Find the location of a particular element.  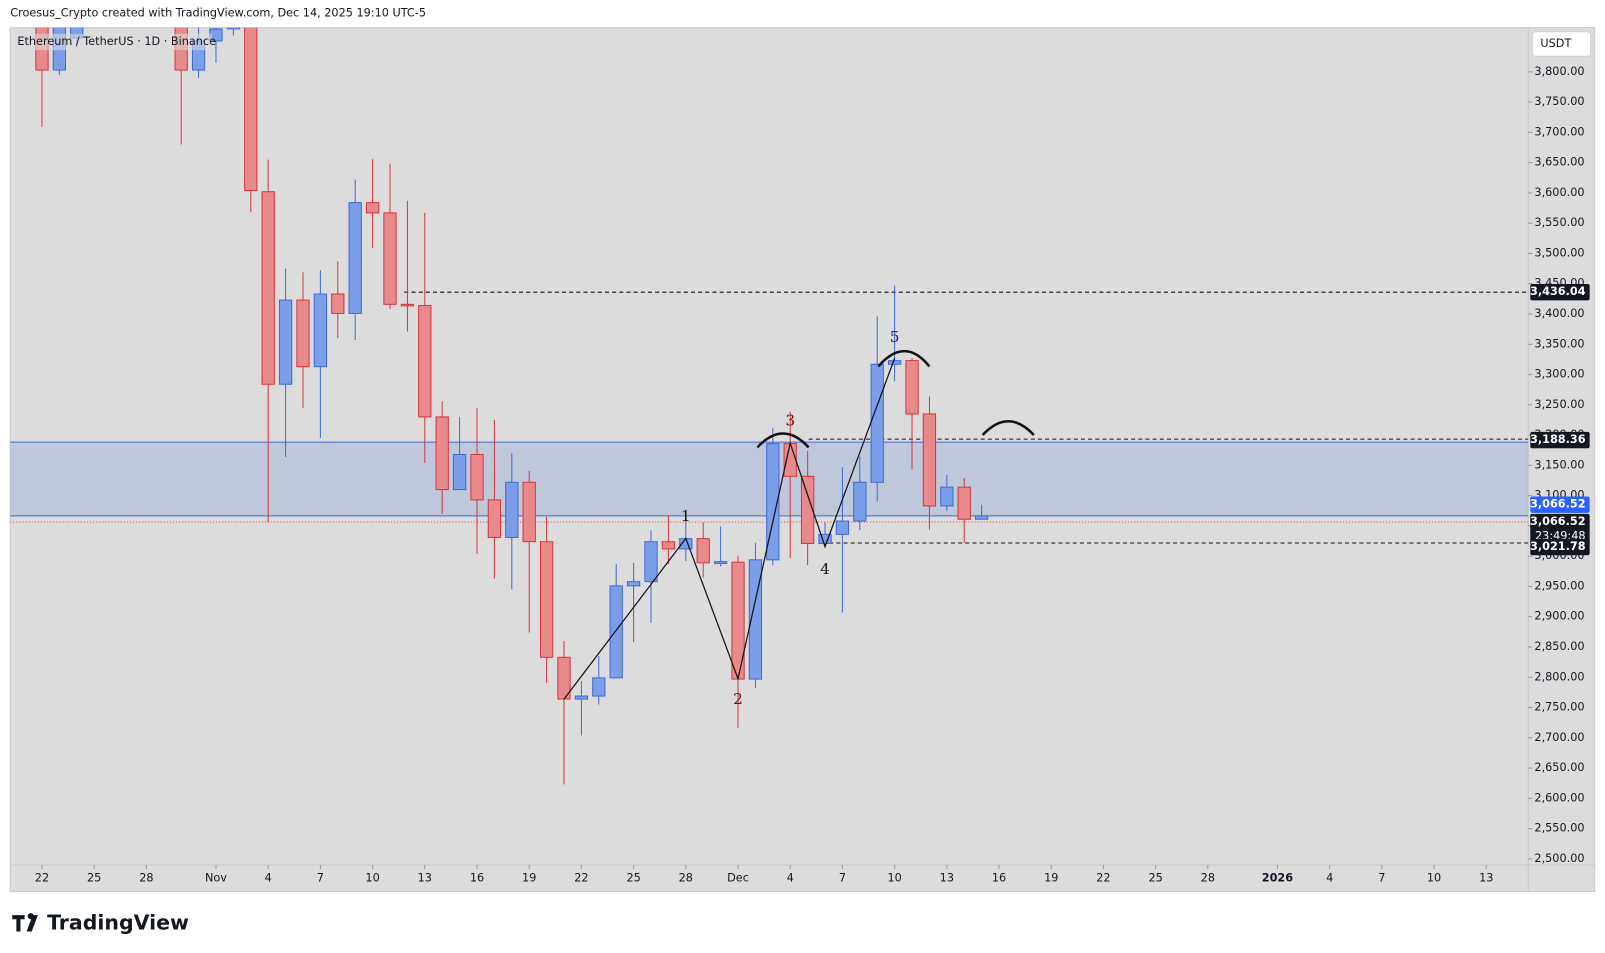

y-tick-label: 3,650.00 is located at coordinates (1559, 162).